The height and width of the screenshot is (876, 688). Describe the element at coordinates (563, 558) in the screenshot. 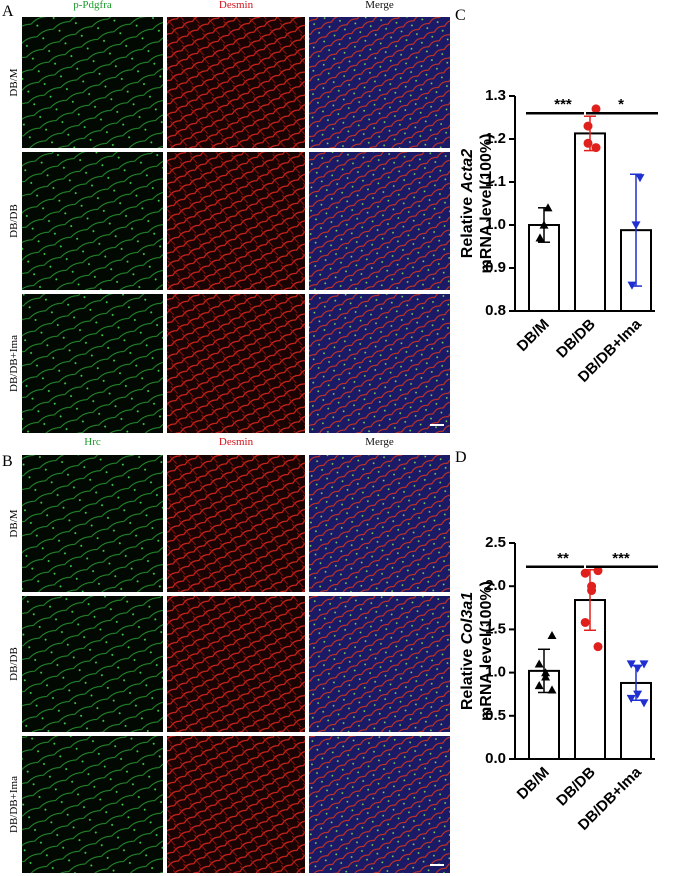

I see `significance-label: **` at that location.